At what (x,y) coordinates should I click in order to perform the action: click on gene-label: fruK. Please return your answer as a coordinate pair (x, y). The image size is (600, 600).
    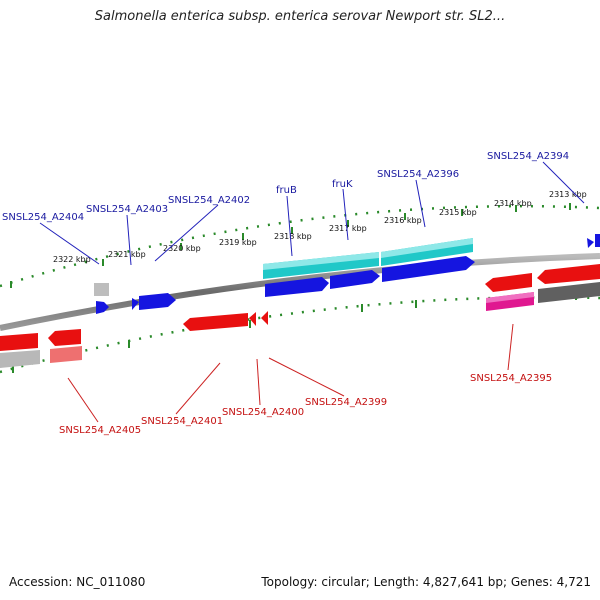
    Looking at the image, I should click on (342, 184).